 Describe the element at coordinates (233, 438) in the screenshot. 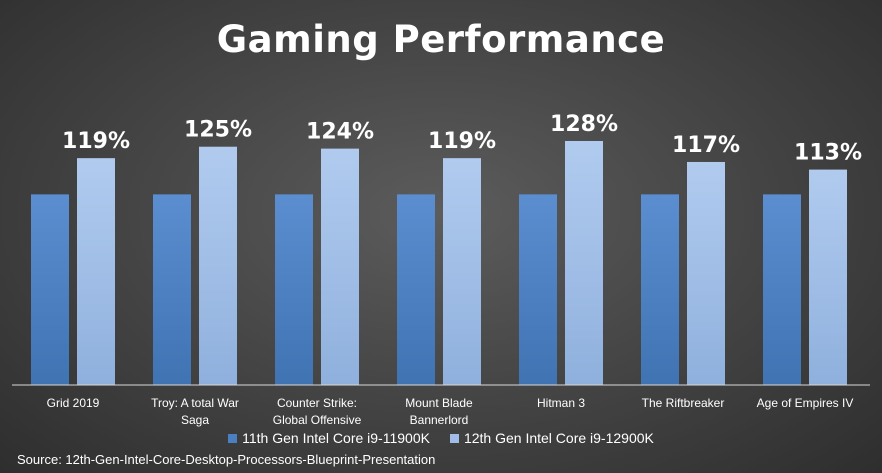

I see `legend-swatch-11th-gen` at that location.